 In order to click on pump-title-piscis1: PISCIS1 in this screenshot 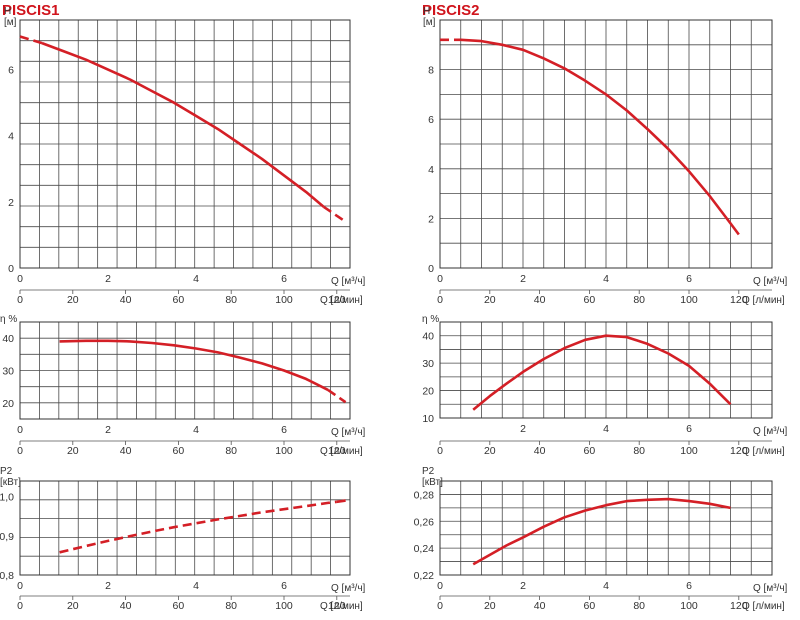, I will do `click(31, 10)`.